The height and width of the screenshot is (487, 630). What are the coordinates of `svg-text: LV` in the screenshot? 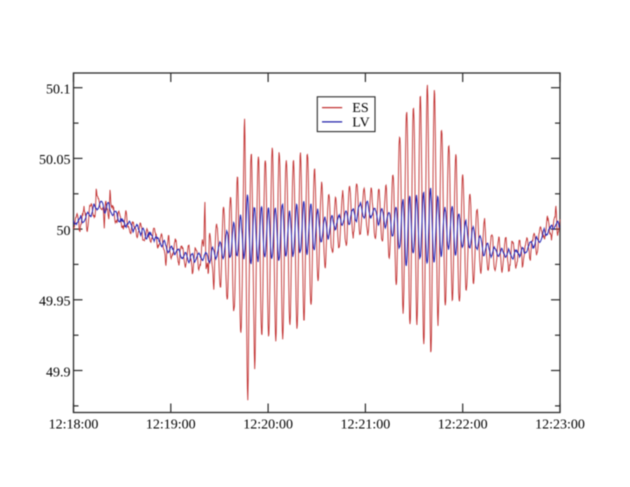 It's located at (360, 122).